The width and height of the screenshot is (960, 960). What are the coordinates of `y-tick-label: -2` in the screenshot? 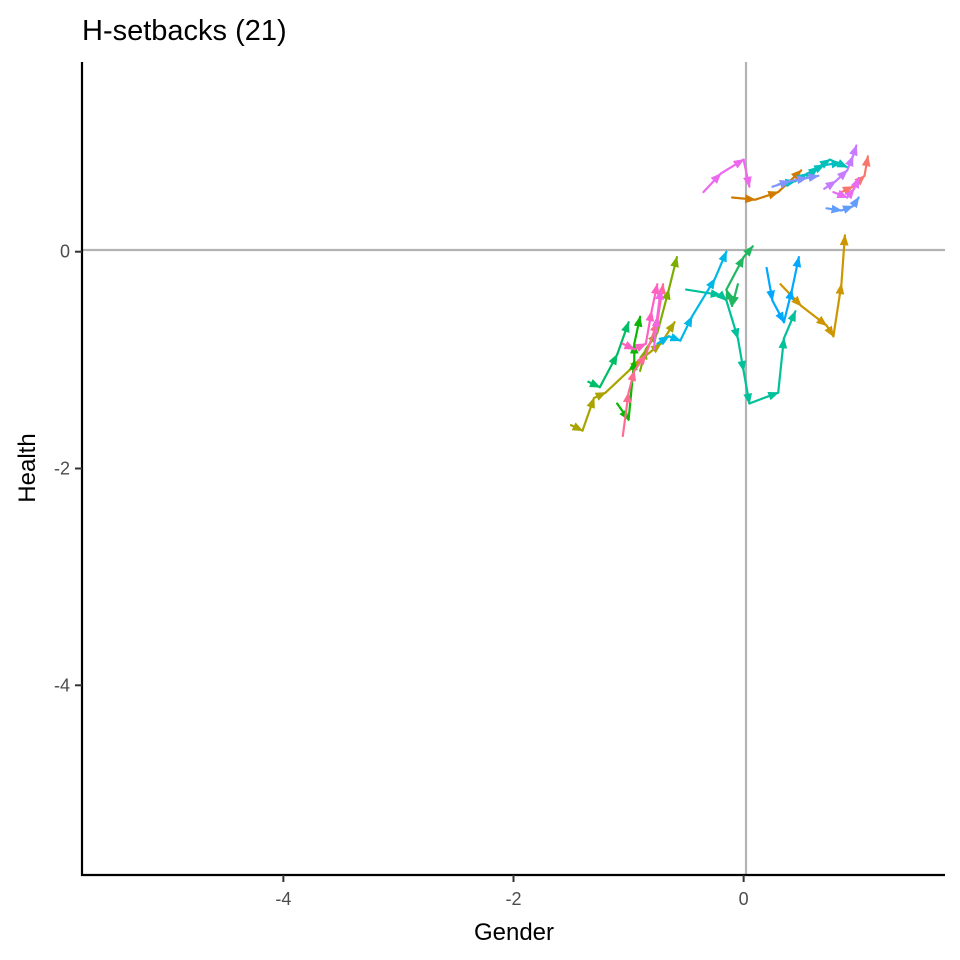 It's located at (62, 469).